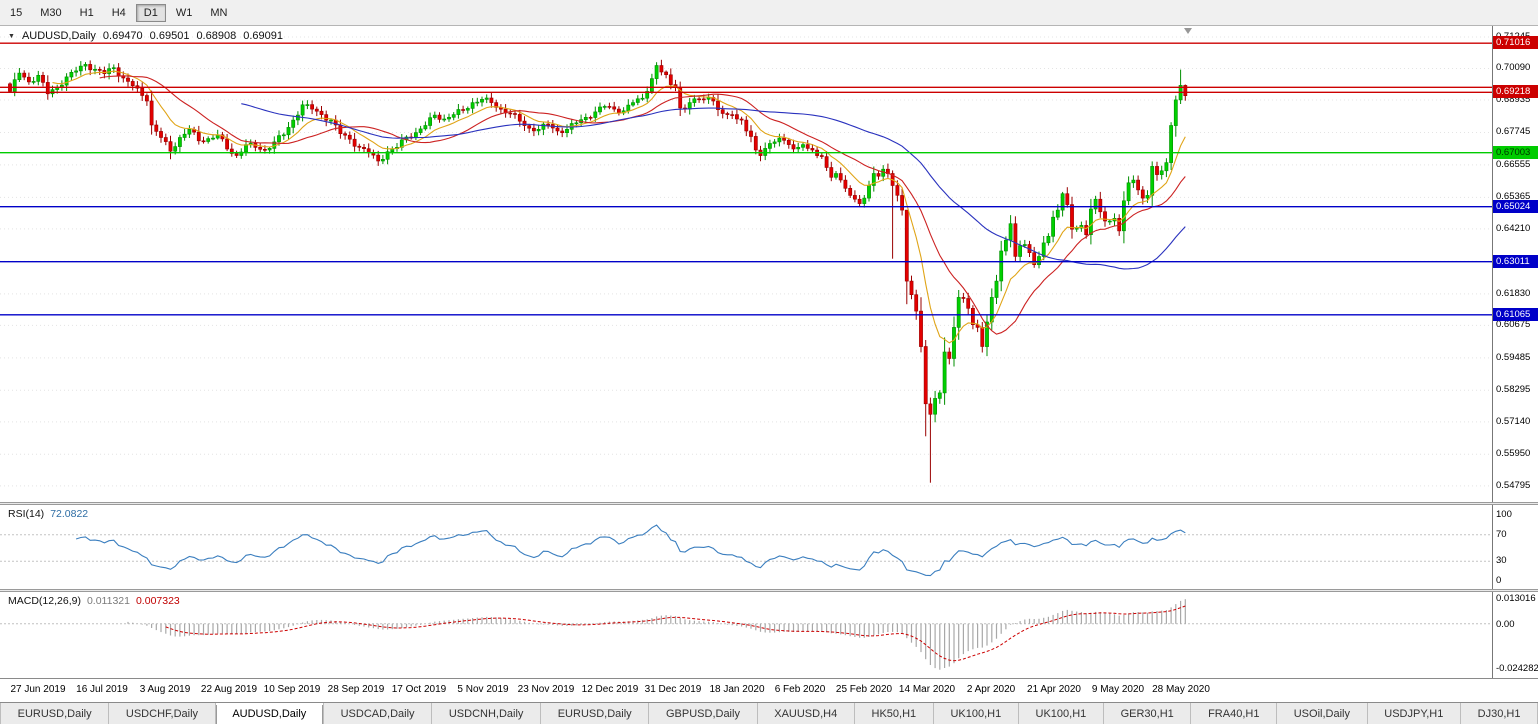 This screenshot has width=1538, height=724. Describe the element at coordinates (1181, 689) in the screenshot. I see `date-label: 28 May 2020` at that location.